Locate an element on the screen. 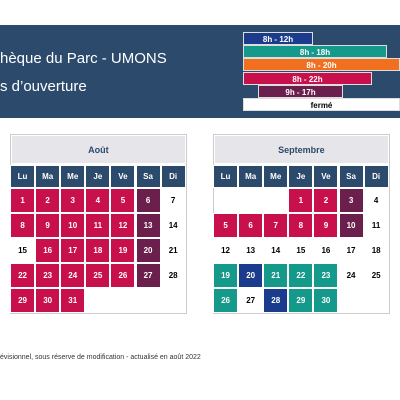 The image size is (400, 400). legend-item: 8h - 12h is located at coordinates (278, 38).